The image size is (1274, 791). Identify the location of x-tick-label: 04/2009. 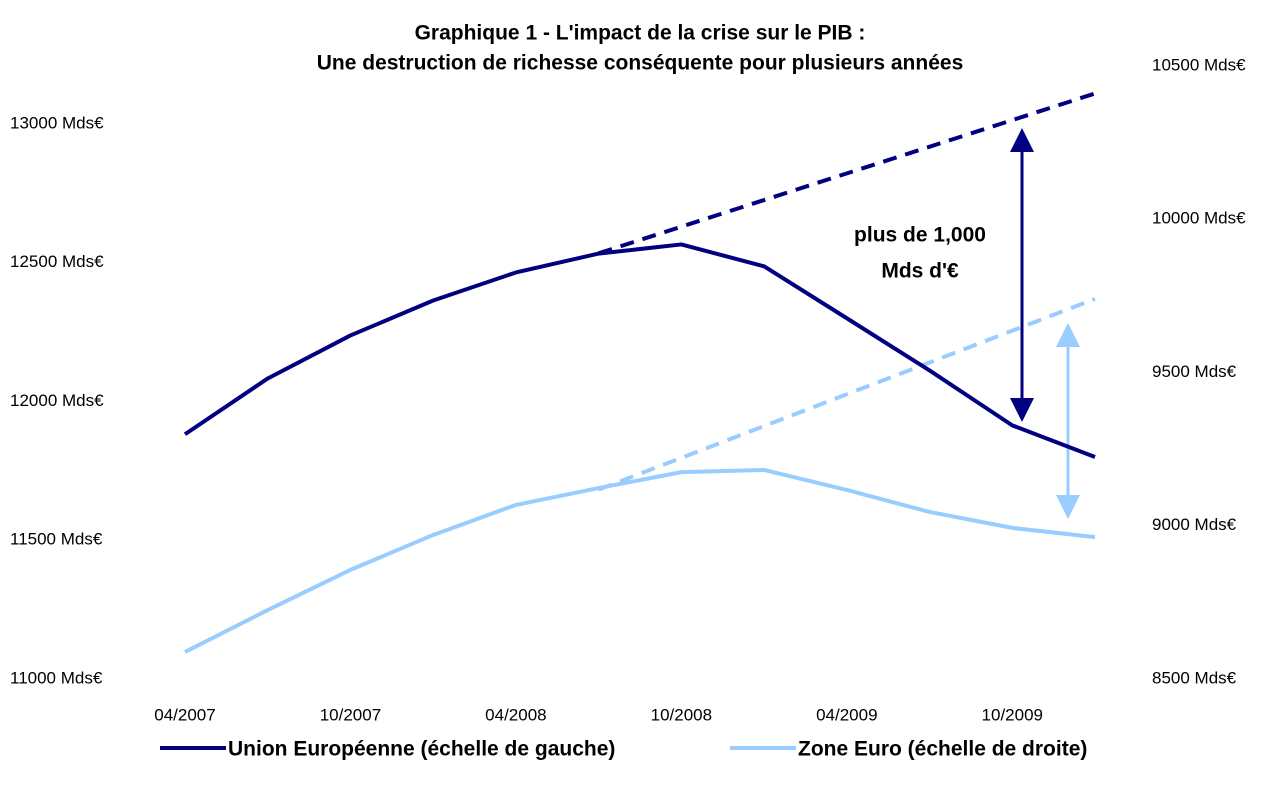
(846, 714).